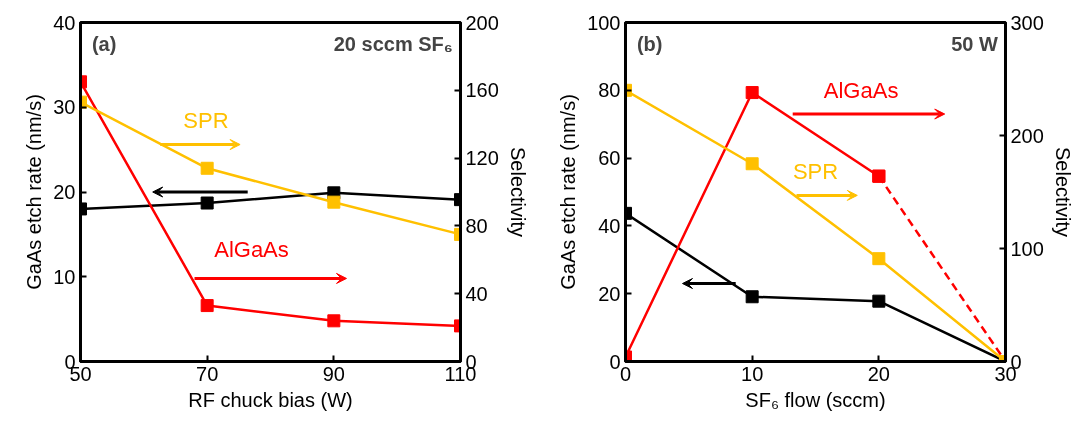 The image size is (1091, 431). I want to click on x-axis-title: SF₆ flow (sccm), so click(815, 399).